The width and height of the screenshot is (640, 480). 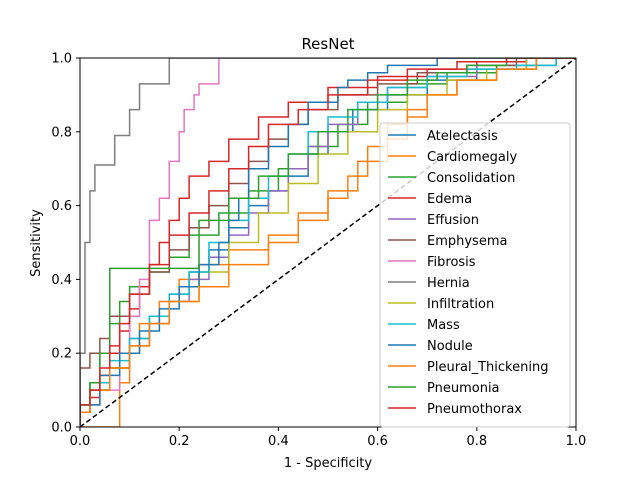 I want to click on legend-label: Edema, so click(x=449, y=199).